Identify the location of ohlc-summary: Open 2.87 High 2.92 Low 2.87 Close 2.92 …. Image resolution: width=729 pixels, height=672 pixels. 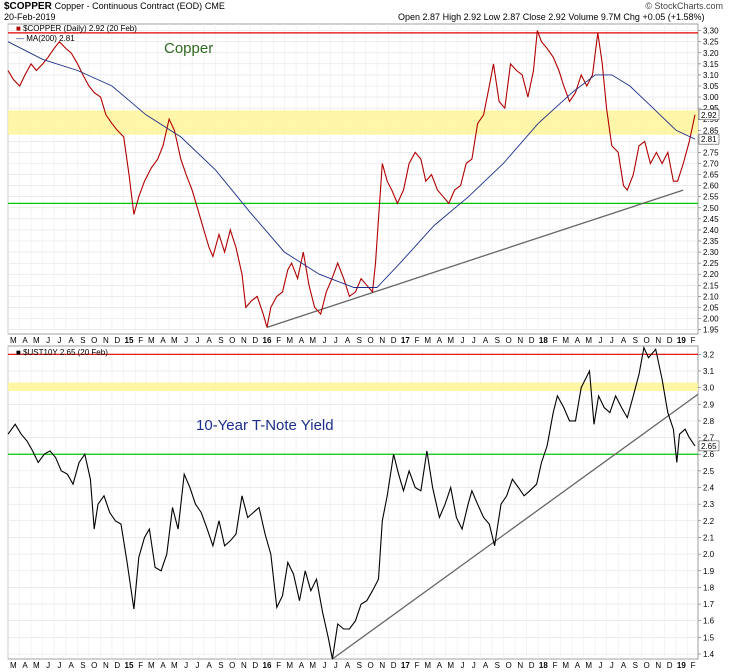
(551, 17).